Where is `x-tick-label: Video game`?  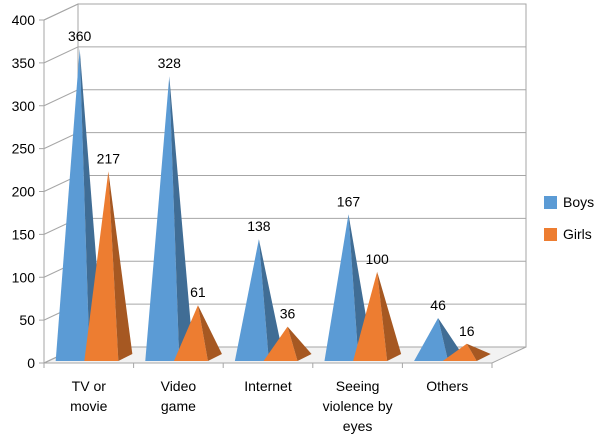
x-tick-label: Video game is located at coordinates (179, 396).